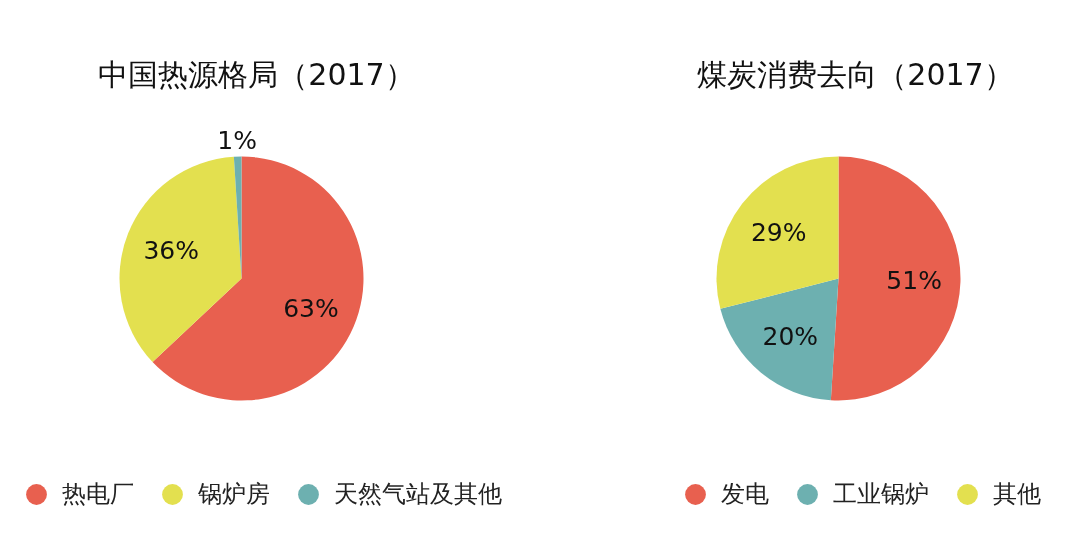 The height and width of the screenshot is (543, 1080). What do you see at coordinates (778, 232) in the screenshot?
I see `data-label: 29%` at bounding box center [778, 232].